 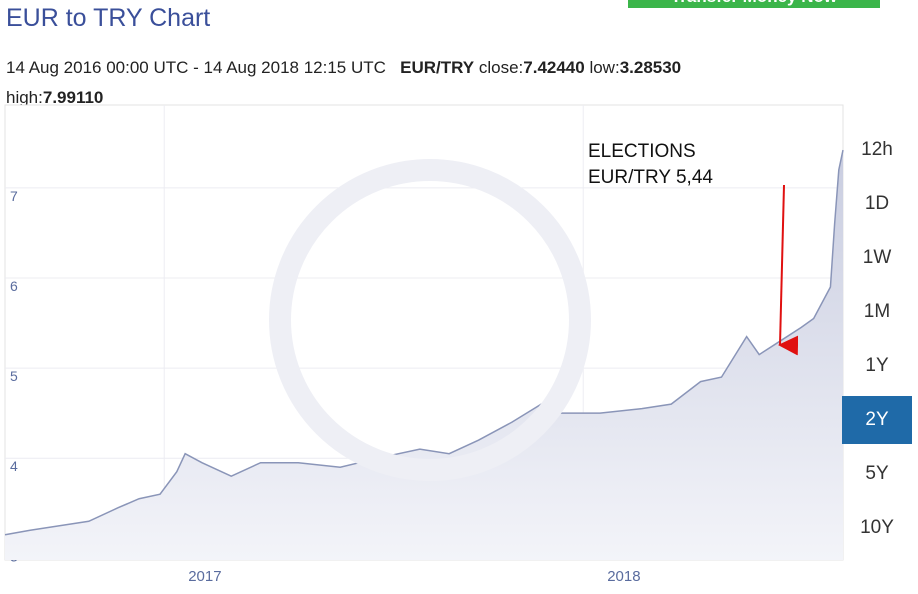 What do you see at coordinates (877, 527) in the screenshot?
I see `range-button: 10Y` at bounding box center [877, 527].